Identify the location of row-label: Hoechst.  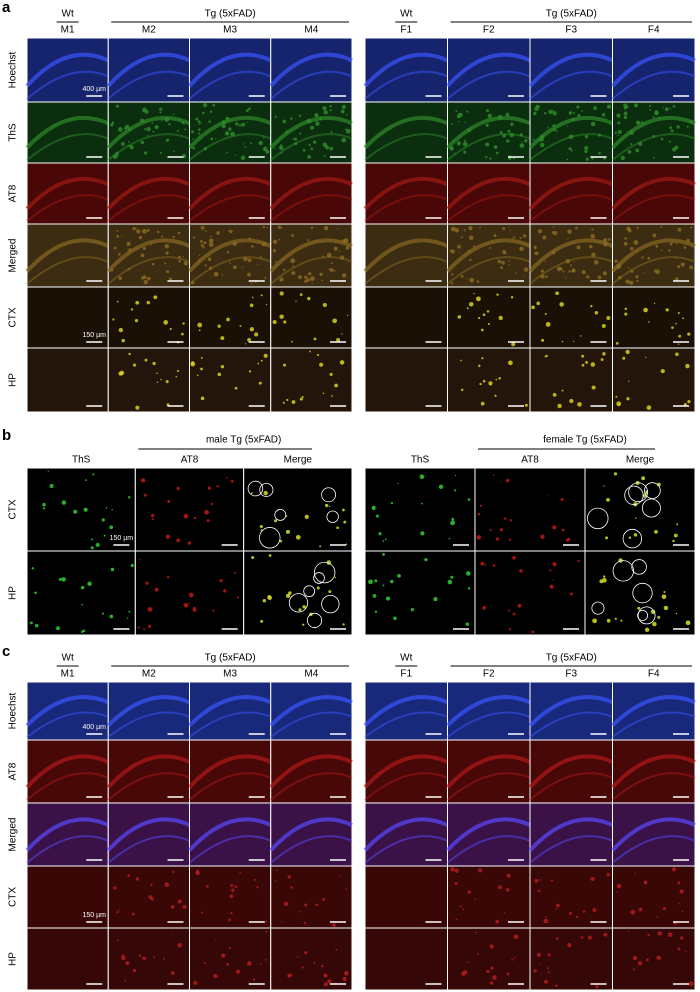
(13, 710).